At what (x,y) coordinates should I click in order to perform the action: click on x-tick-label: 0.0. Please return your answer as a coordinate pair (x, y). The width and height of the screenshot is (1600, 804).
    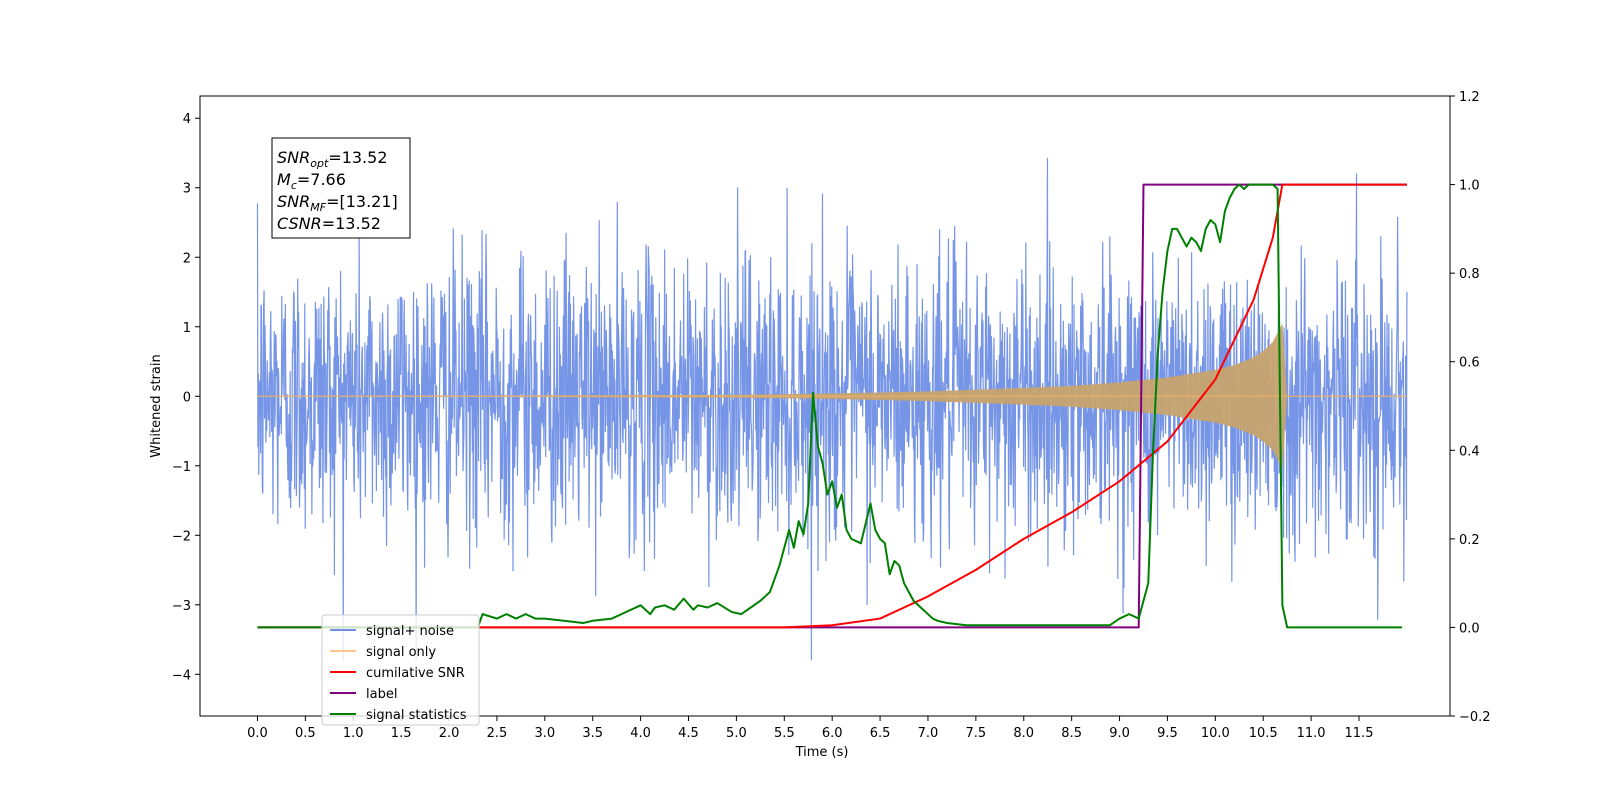
    Looking at the image, I should click on (257, 733).